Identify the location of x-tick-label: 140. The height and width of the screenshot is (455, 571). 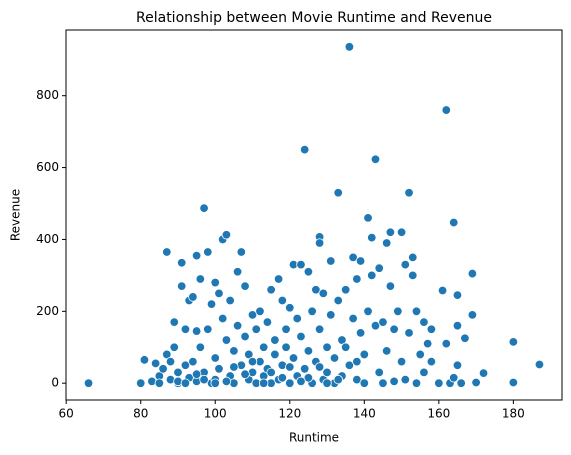
(364, 414).